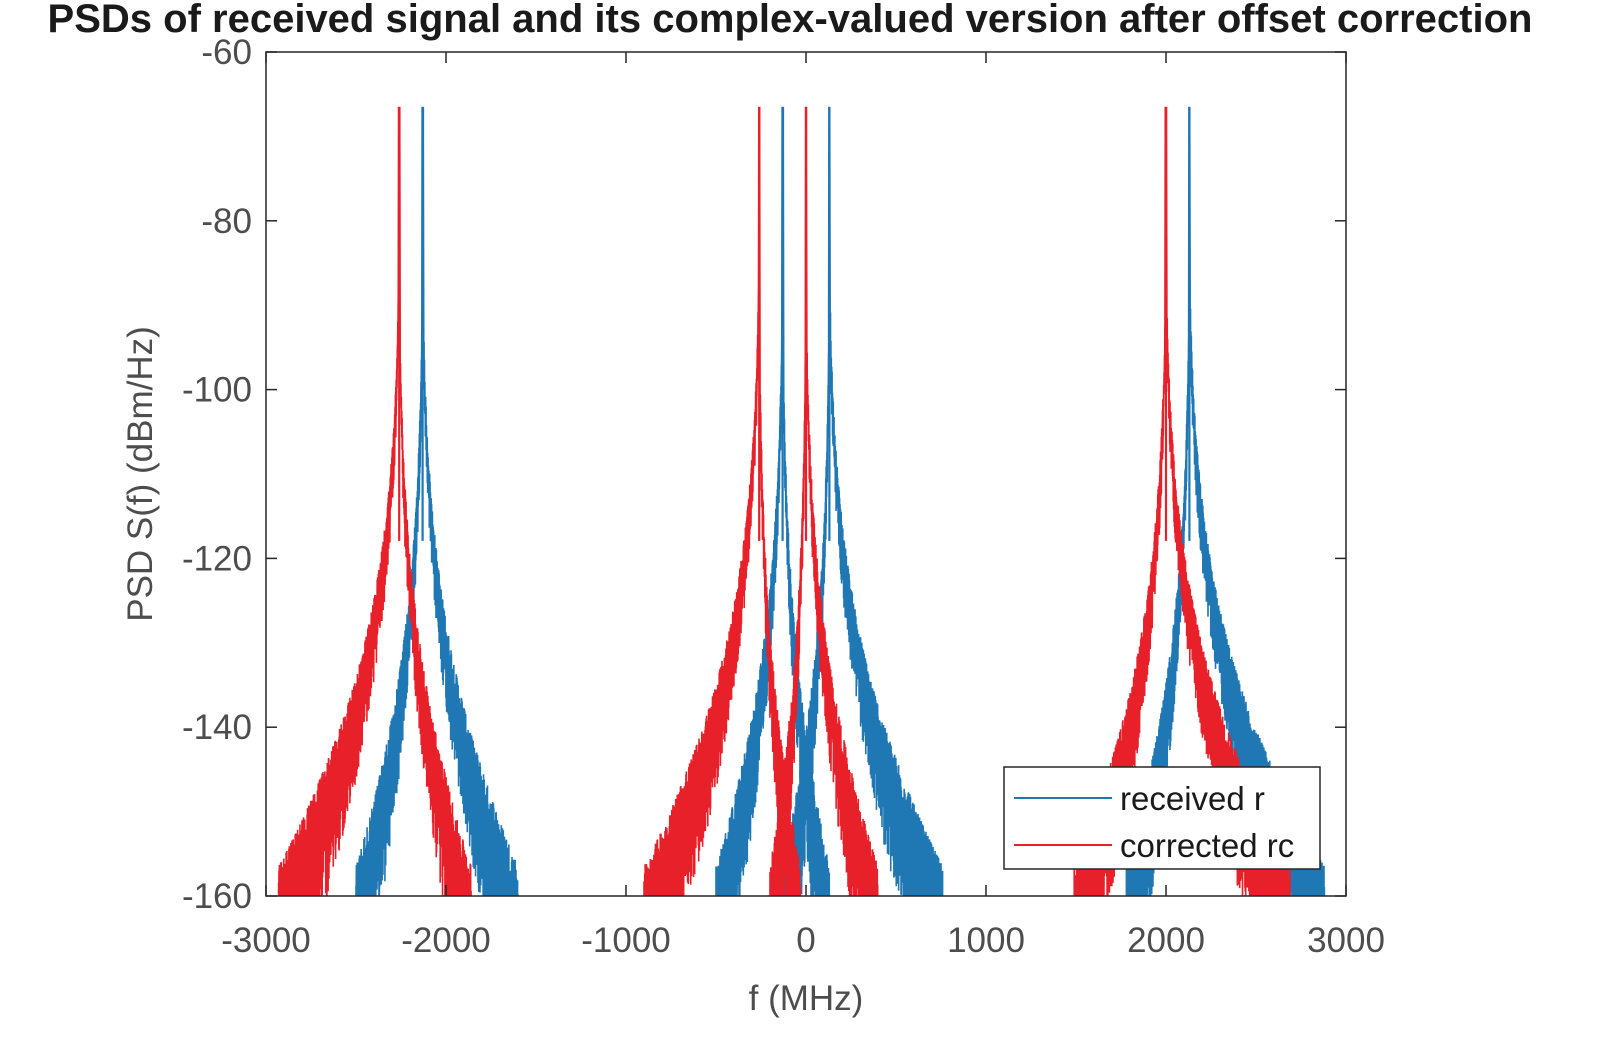  I want to click on x-tick-label: 1000, so click(986, 940).